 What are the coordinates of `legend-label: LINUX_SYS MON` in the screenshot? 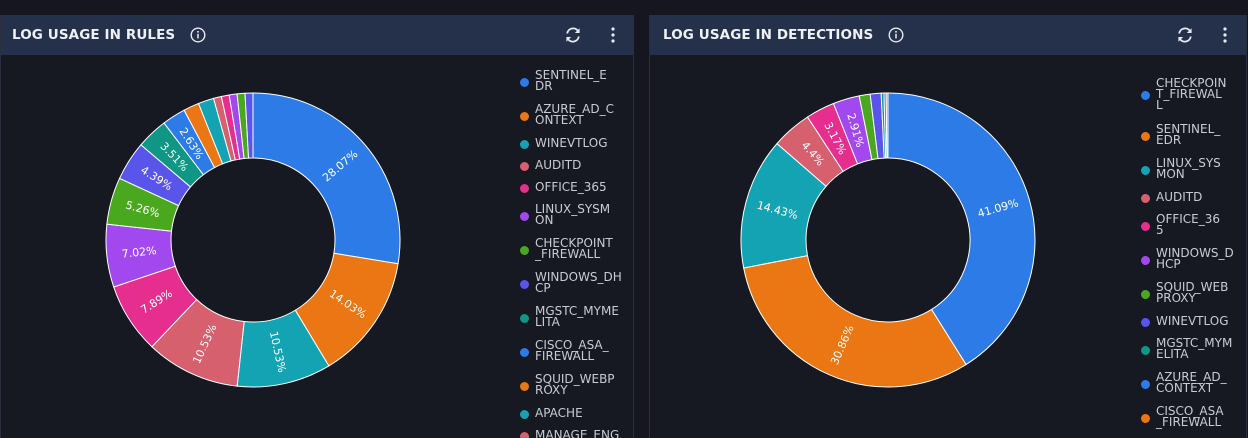 It's located at (1188, 168).